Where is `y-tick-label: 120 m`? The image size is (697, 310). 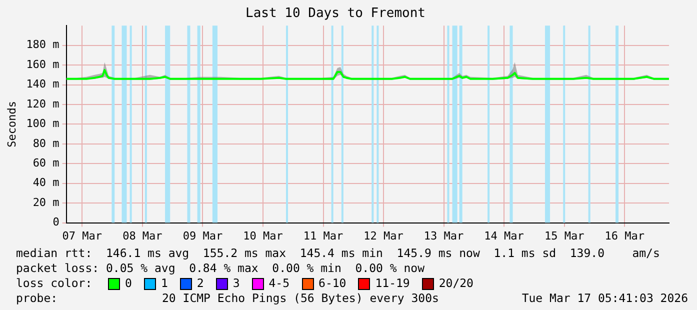
y-tick-label: 120 m is located at coordinates (43, 103).